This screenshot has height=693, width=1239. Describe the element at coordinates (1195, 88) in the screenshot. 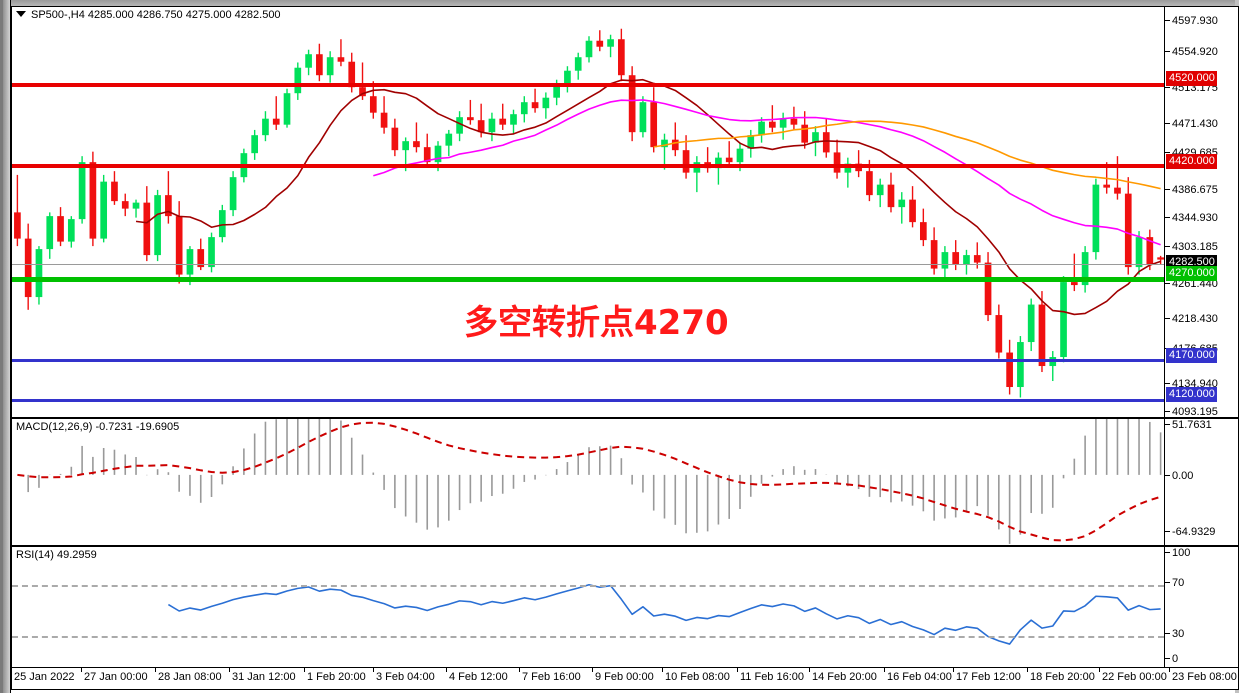

I see `price-tick-label: 4513.175` at that location.